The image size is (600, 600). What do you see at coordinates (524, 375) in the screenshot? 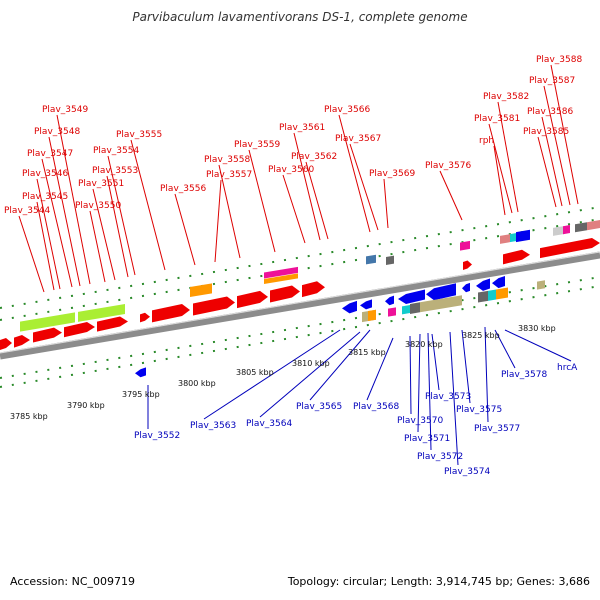
I see `reverse-gene-label: Plav_3578` at bounding box center [524, 375].